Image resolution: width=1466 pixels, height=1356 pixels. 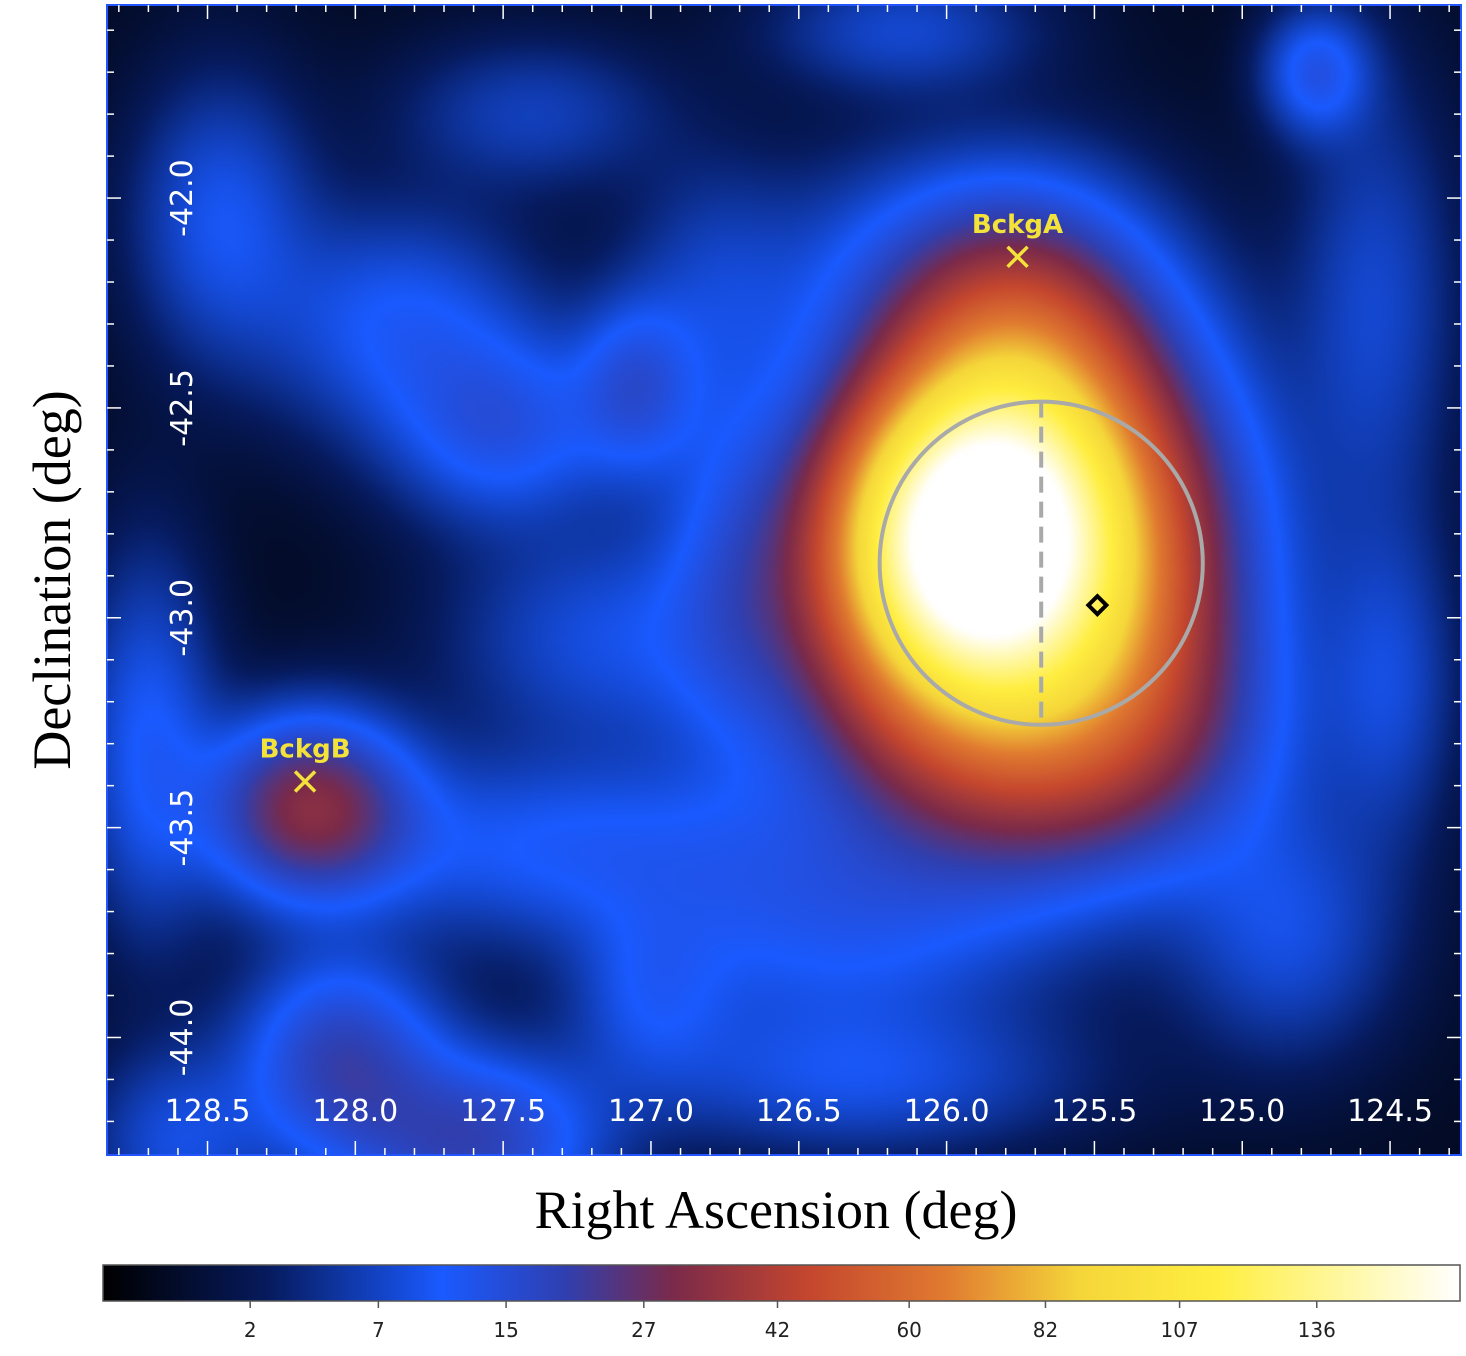 I want to click on y-tick-label: -42.0, so click(x=182, y=198).